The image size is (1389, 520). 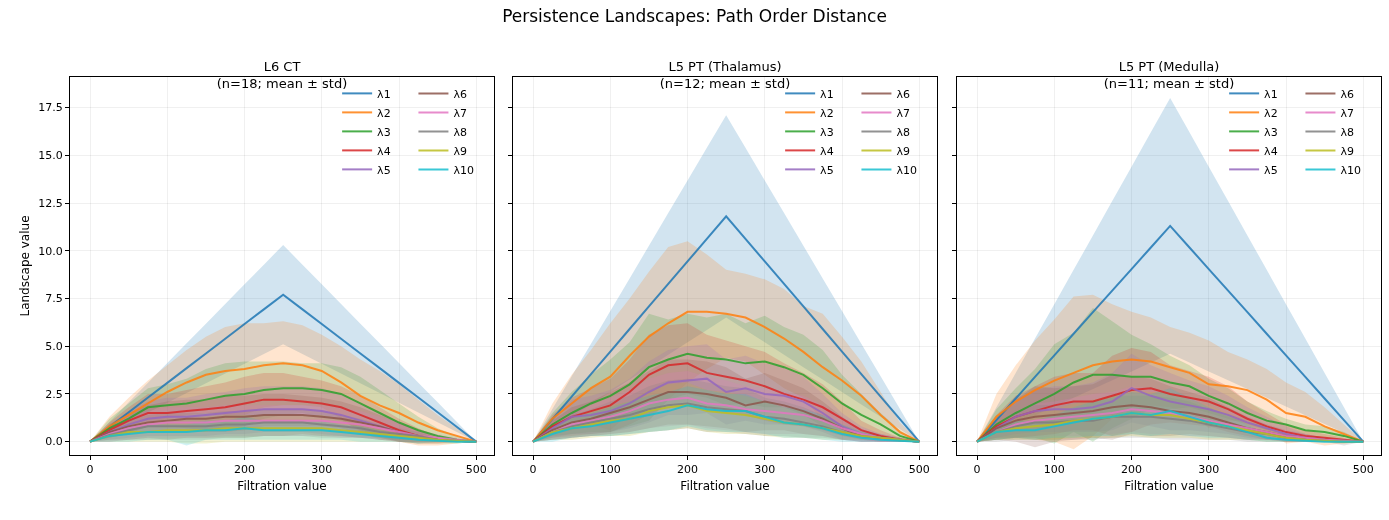 I want to click on chart-title: L5 PT (Thalamus) (n=12; mean ± std), so click(x=725, y=75).